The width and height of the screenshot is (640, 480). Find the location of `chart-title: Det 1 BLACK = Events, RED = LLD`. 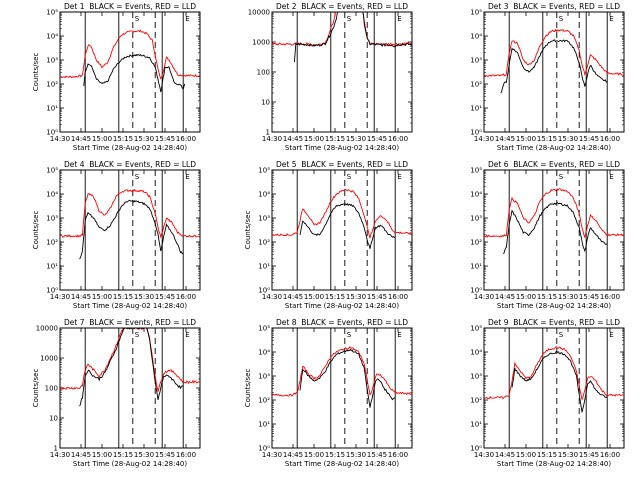

chart-title: Det 1 BLACK = Events, RED = LLD is located at coordinates (130, 6).